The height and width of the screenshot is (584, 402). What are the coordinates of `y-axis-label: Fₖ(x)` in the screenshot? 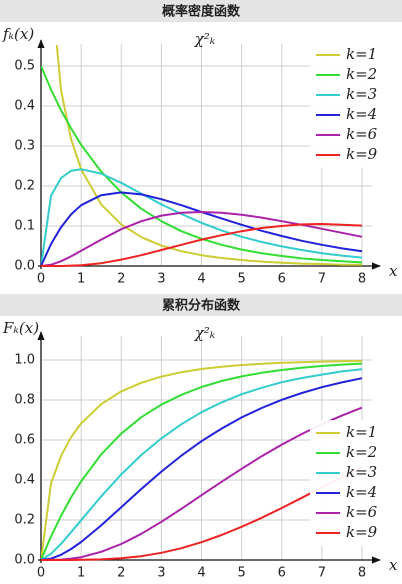 It's located at (20, 328).